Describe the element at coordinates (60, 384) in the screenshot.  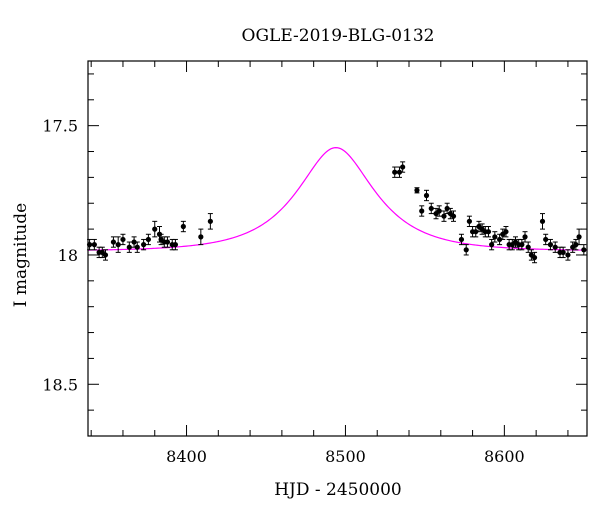
I see `y-tick-label: 18.5` at that location.